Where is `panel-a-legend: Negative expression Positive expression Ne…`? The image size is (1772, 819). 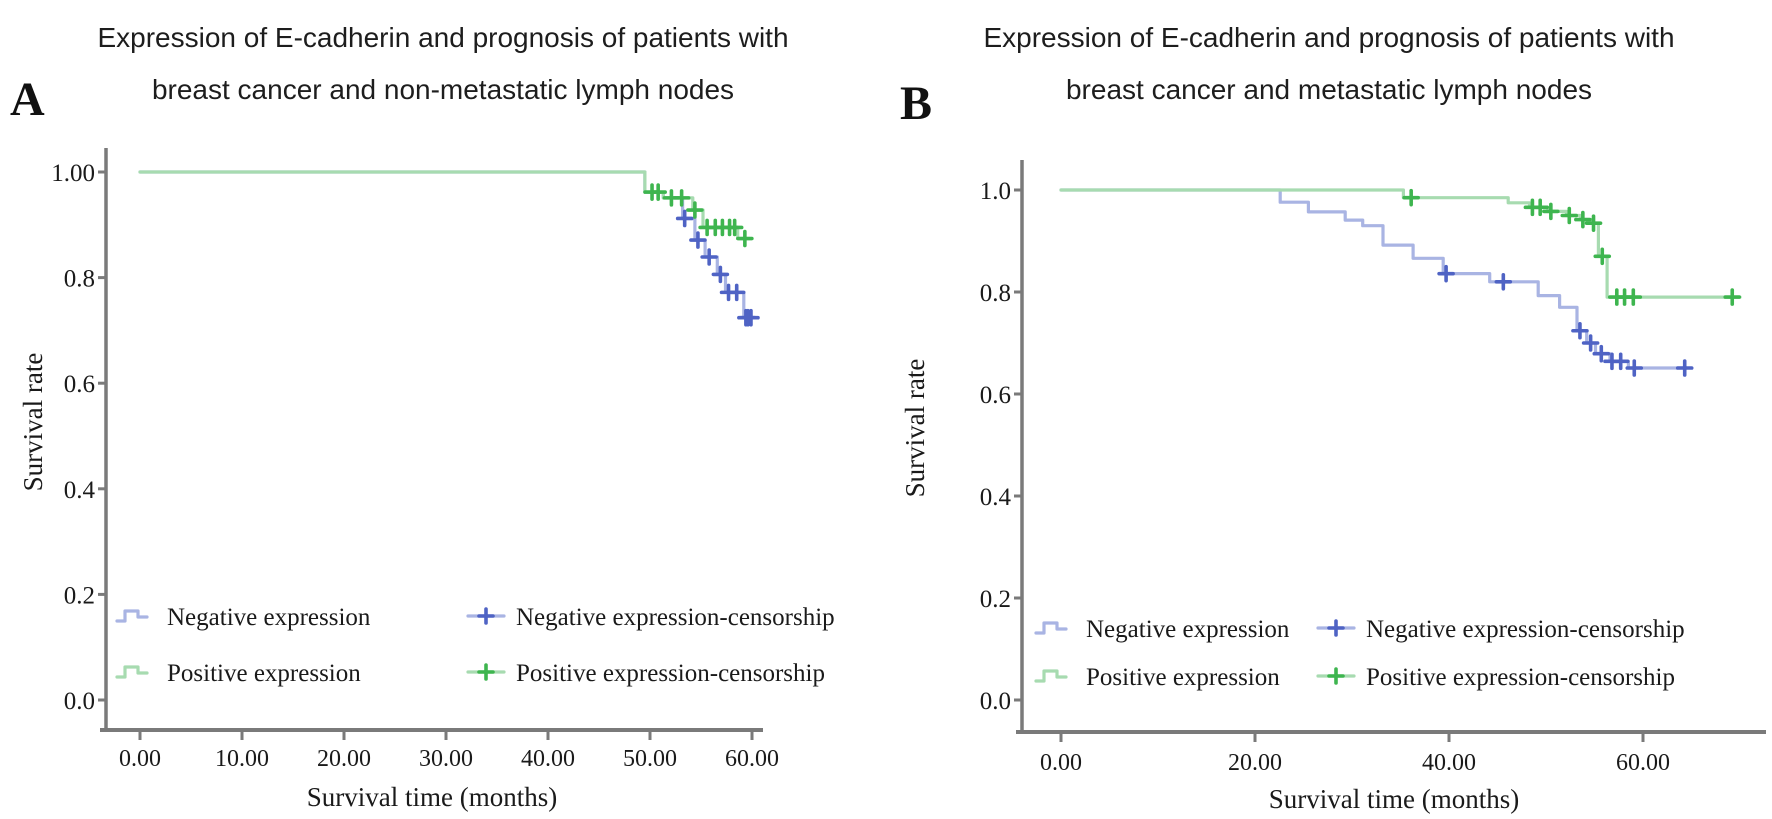
panel-a-legend: Negative expression Positive expression Ne… is located at coordinates (475, 645).